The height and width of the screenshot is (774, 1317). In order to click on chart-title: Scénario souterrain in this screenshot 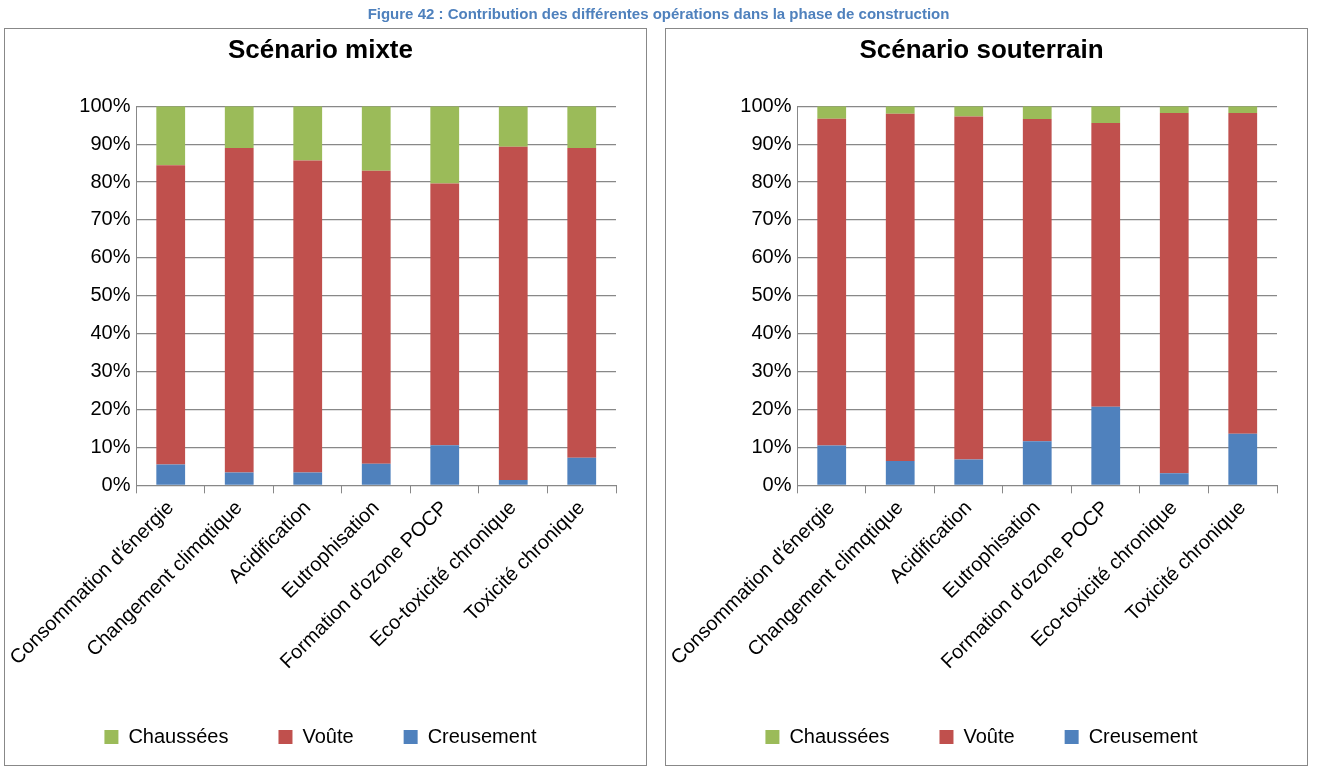, I will do `click(981, 48)`.